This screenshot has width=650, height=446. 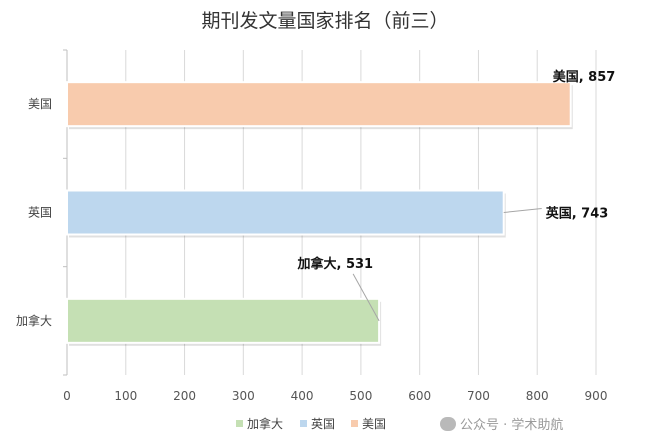 What do you see at coordinates (125, 396) in the screenshot?
I see `x-tick-label: 100` at bounding box center [125, 396].